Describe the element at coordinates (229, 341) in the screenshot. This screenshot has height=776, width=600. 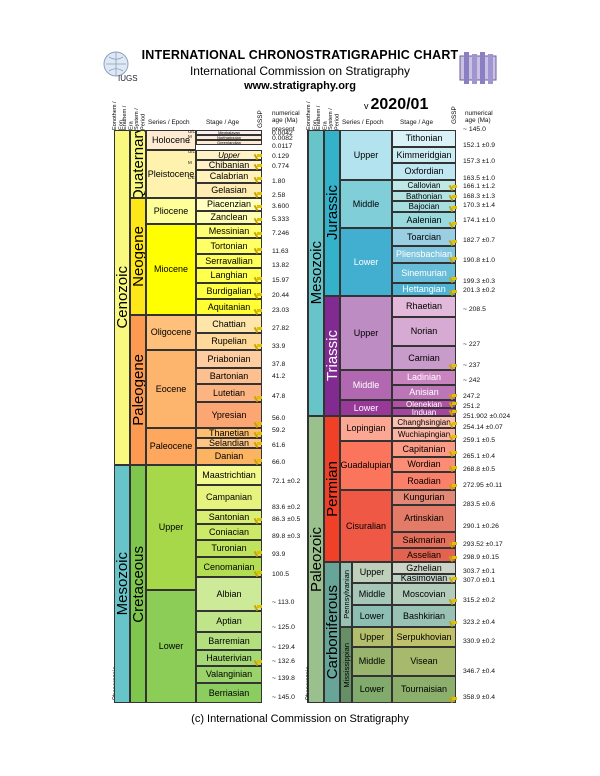
I see `stage-rupelian-label: Rupelian` at that location.